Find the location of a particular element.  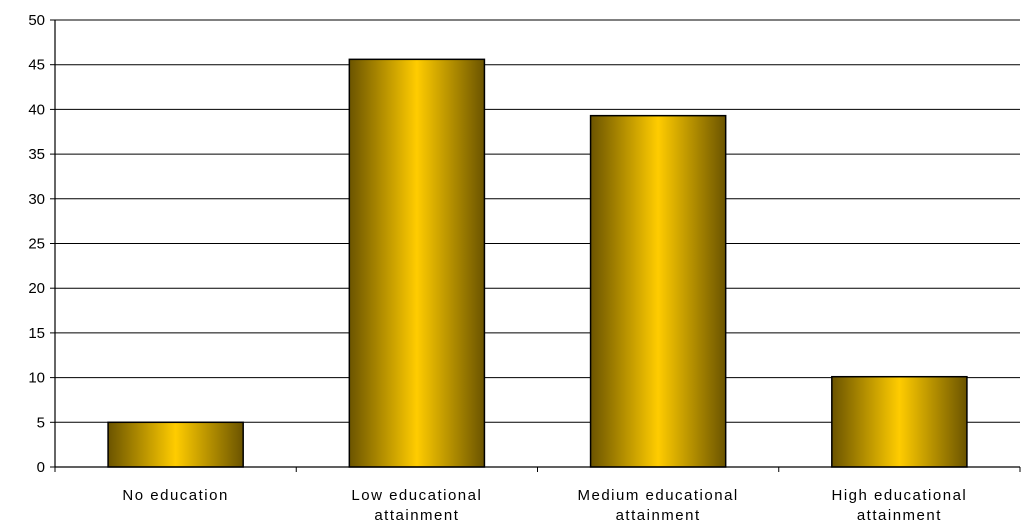

y-tick-label: 30 is located at coordinates (36, 199).